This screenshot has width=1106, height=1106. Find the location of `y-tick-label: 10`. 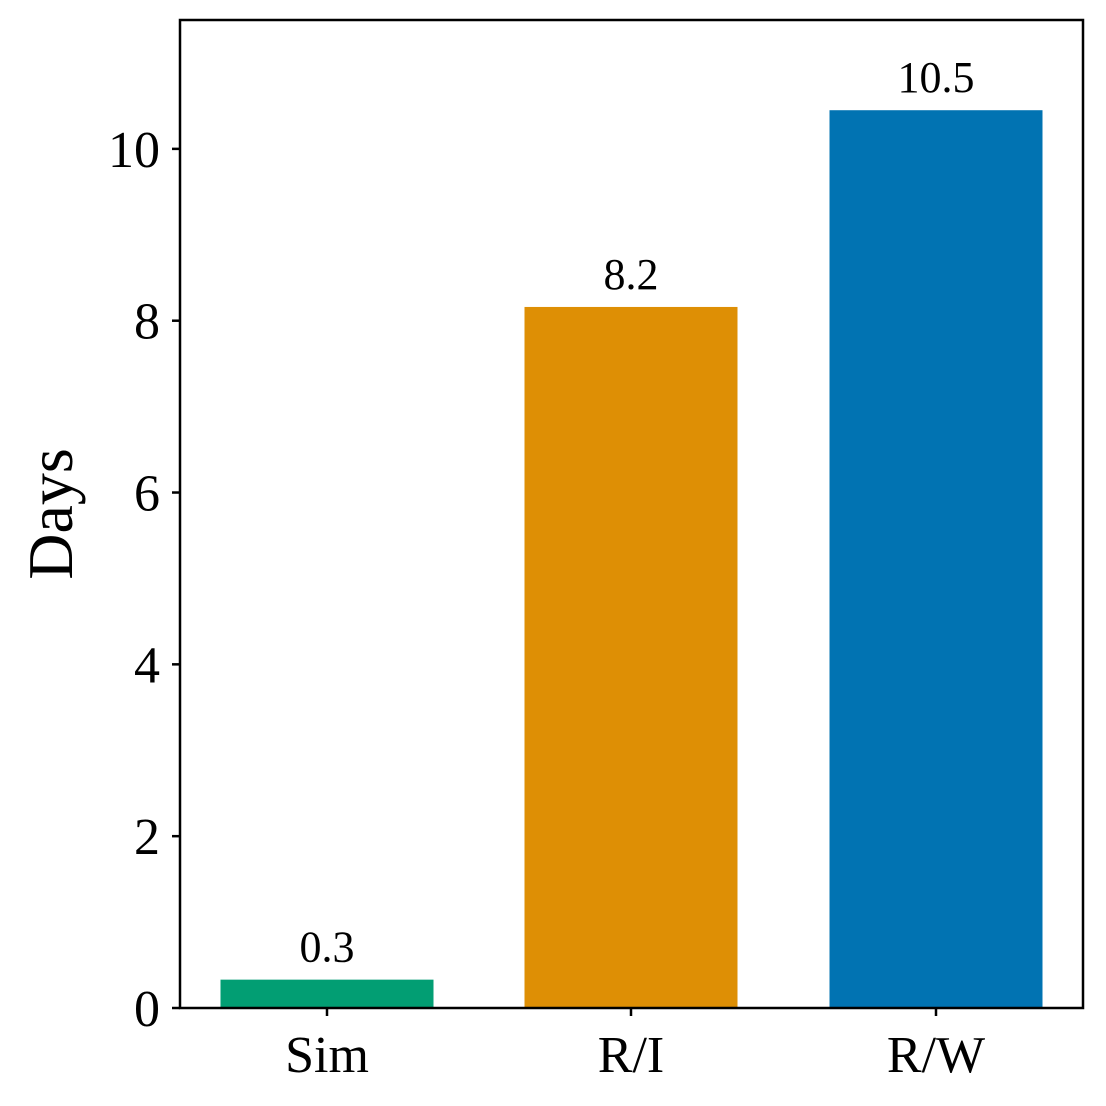

y-tick-label: 10 is located at coordinates (134, 150).